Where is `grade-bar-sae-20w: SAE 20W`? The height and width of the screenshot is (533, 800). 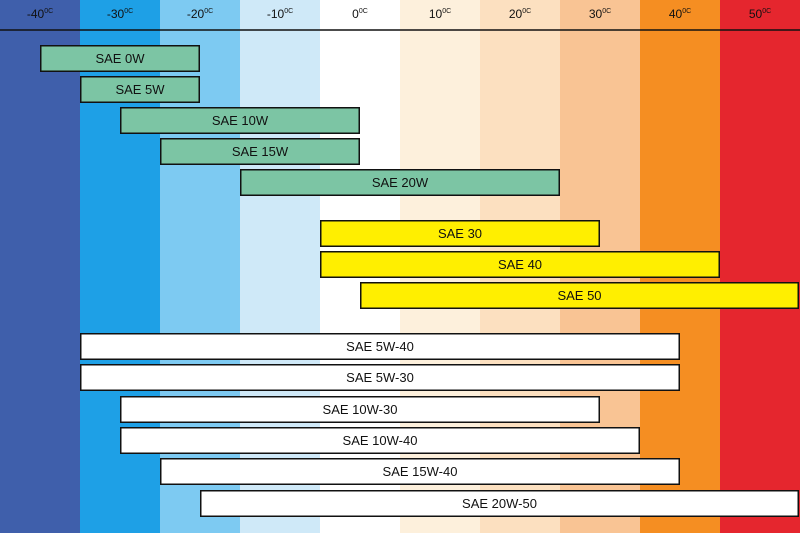
grade-bar-sae-20w: SAE 20W is located at coordinates (400, 182).